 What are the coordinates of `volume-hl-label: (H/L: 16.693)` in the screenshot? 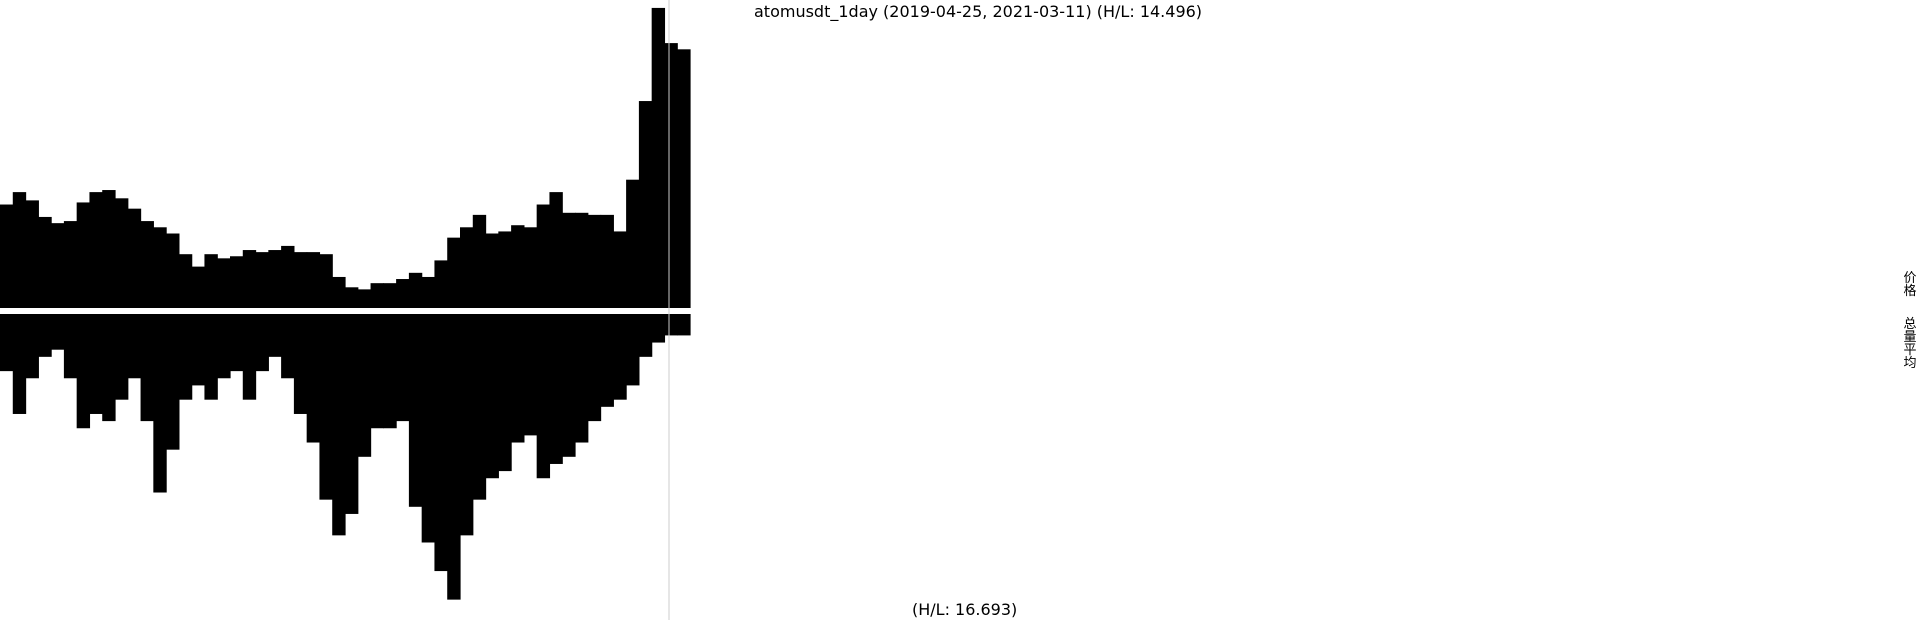 It's located at (965, 609).